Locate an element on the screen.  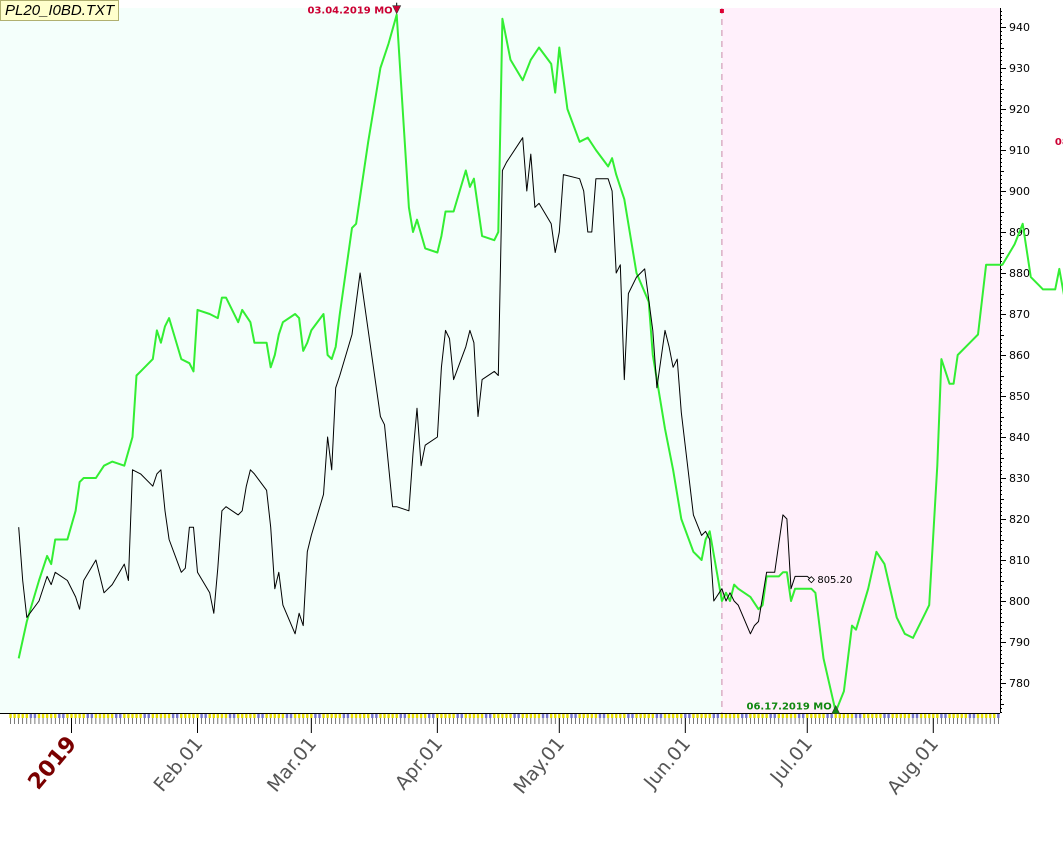
x-tick-label: May.01 is located at coordinates (539, 765).